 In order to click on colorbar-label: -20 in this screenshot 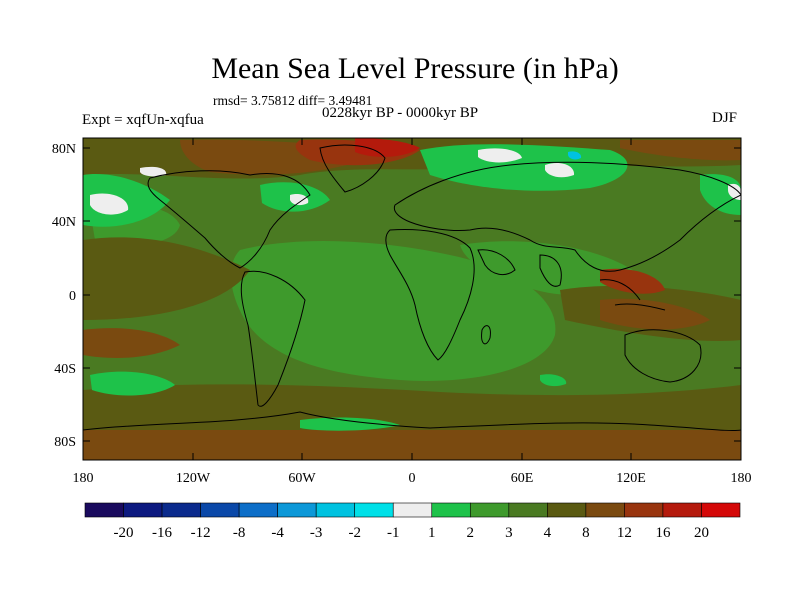, I will do `click(124, 533)`.